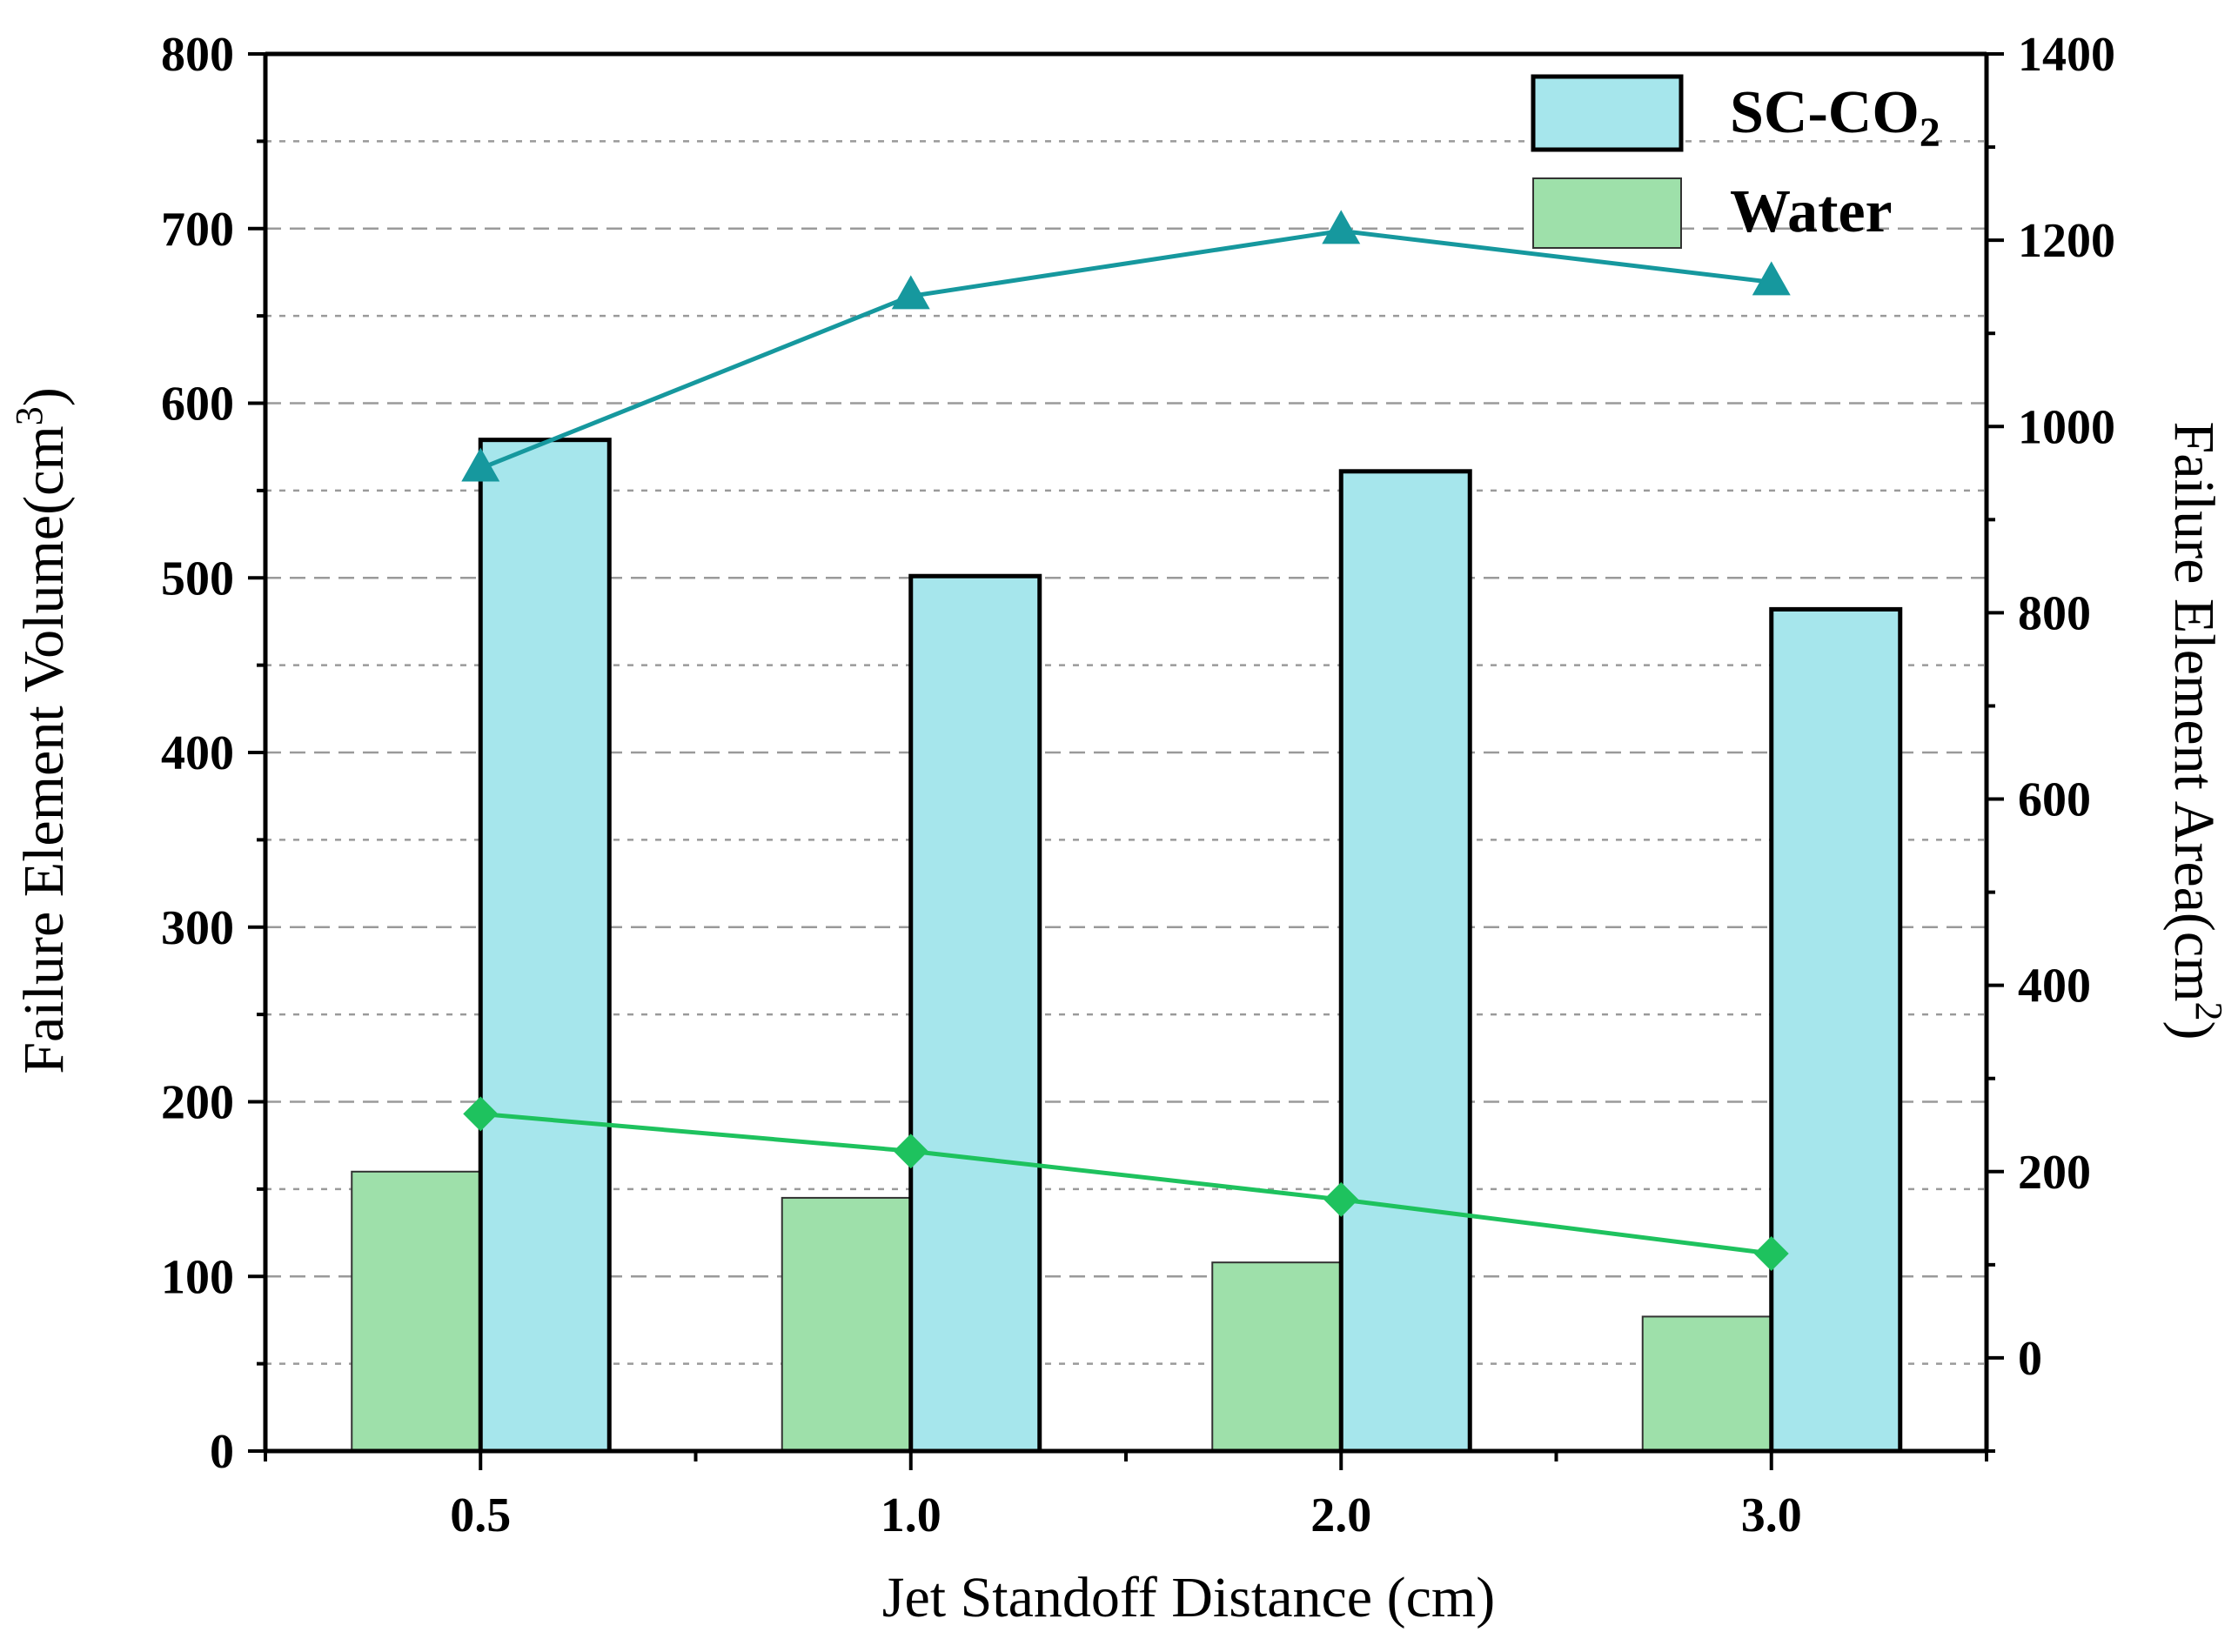 The height and width of the screenshot is (1652, 2238). I want to click on y-axis-left-title: Failure Element Volume(cm3), so click(42, 730).